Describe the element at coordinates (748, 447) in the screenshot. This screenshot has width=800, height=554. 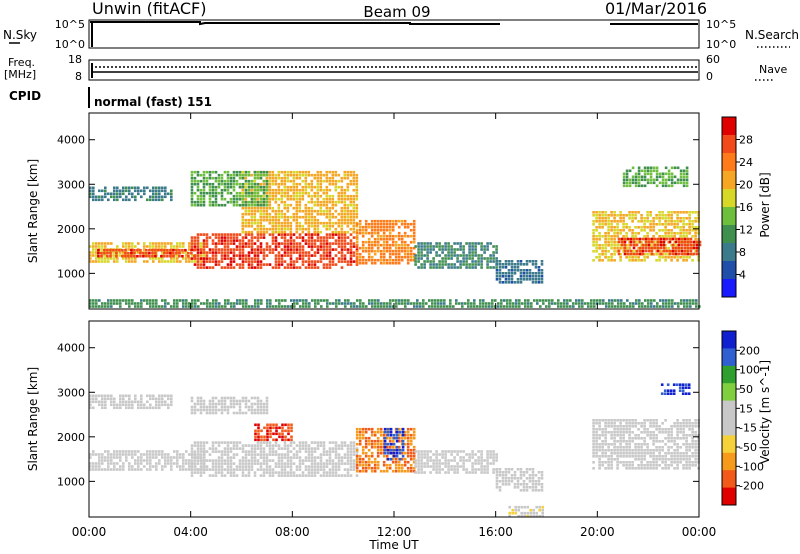
I see `colorbar-tick-label: -50` at that location.